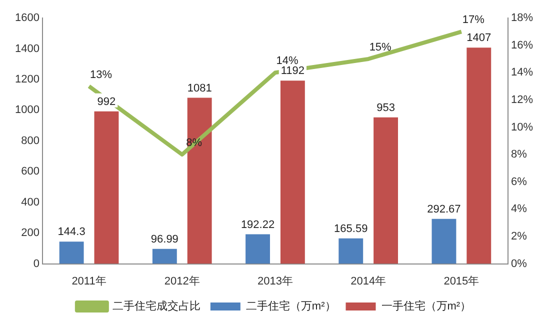 The height and width of the screenshot is (330, 550). What do you see at coordinates (27, 110) in the screenshot?
I see `y-tick-label: 1000` at bounding box center [27, 110].